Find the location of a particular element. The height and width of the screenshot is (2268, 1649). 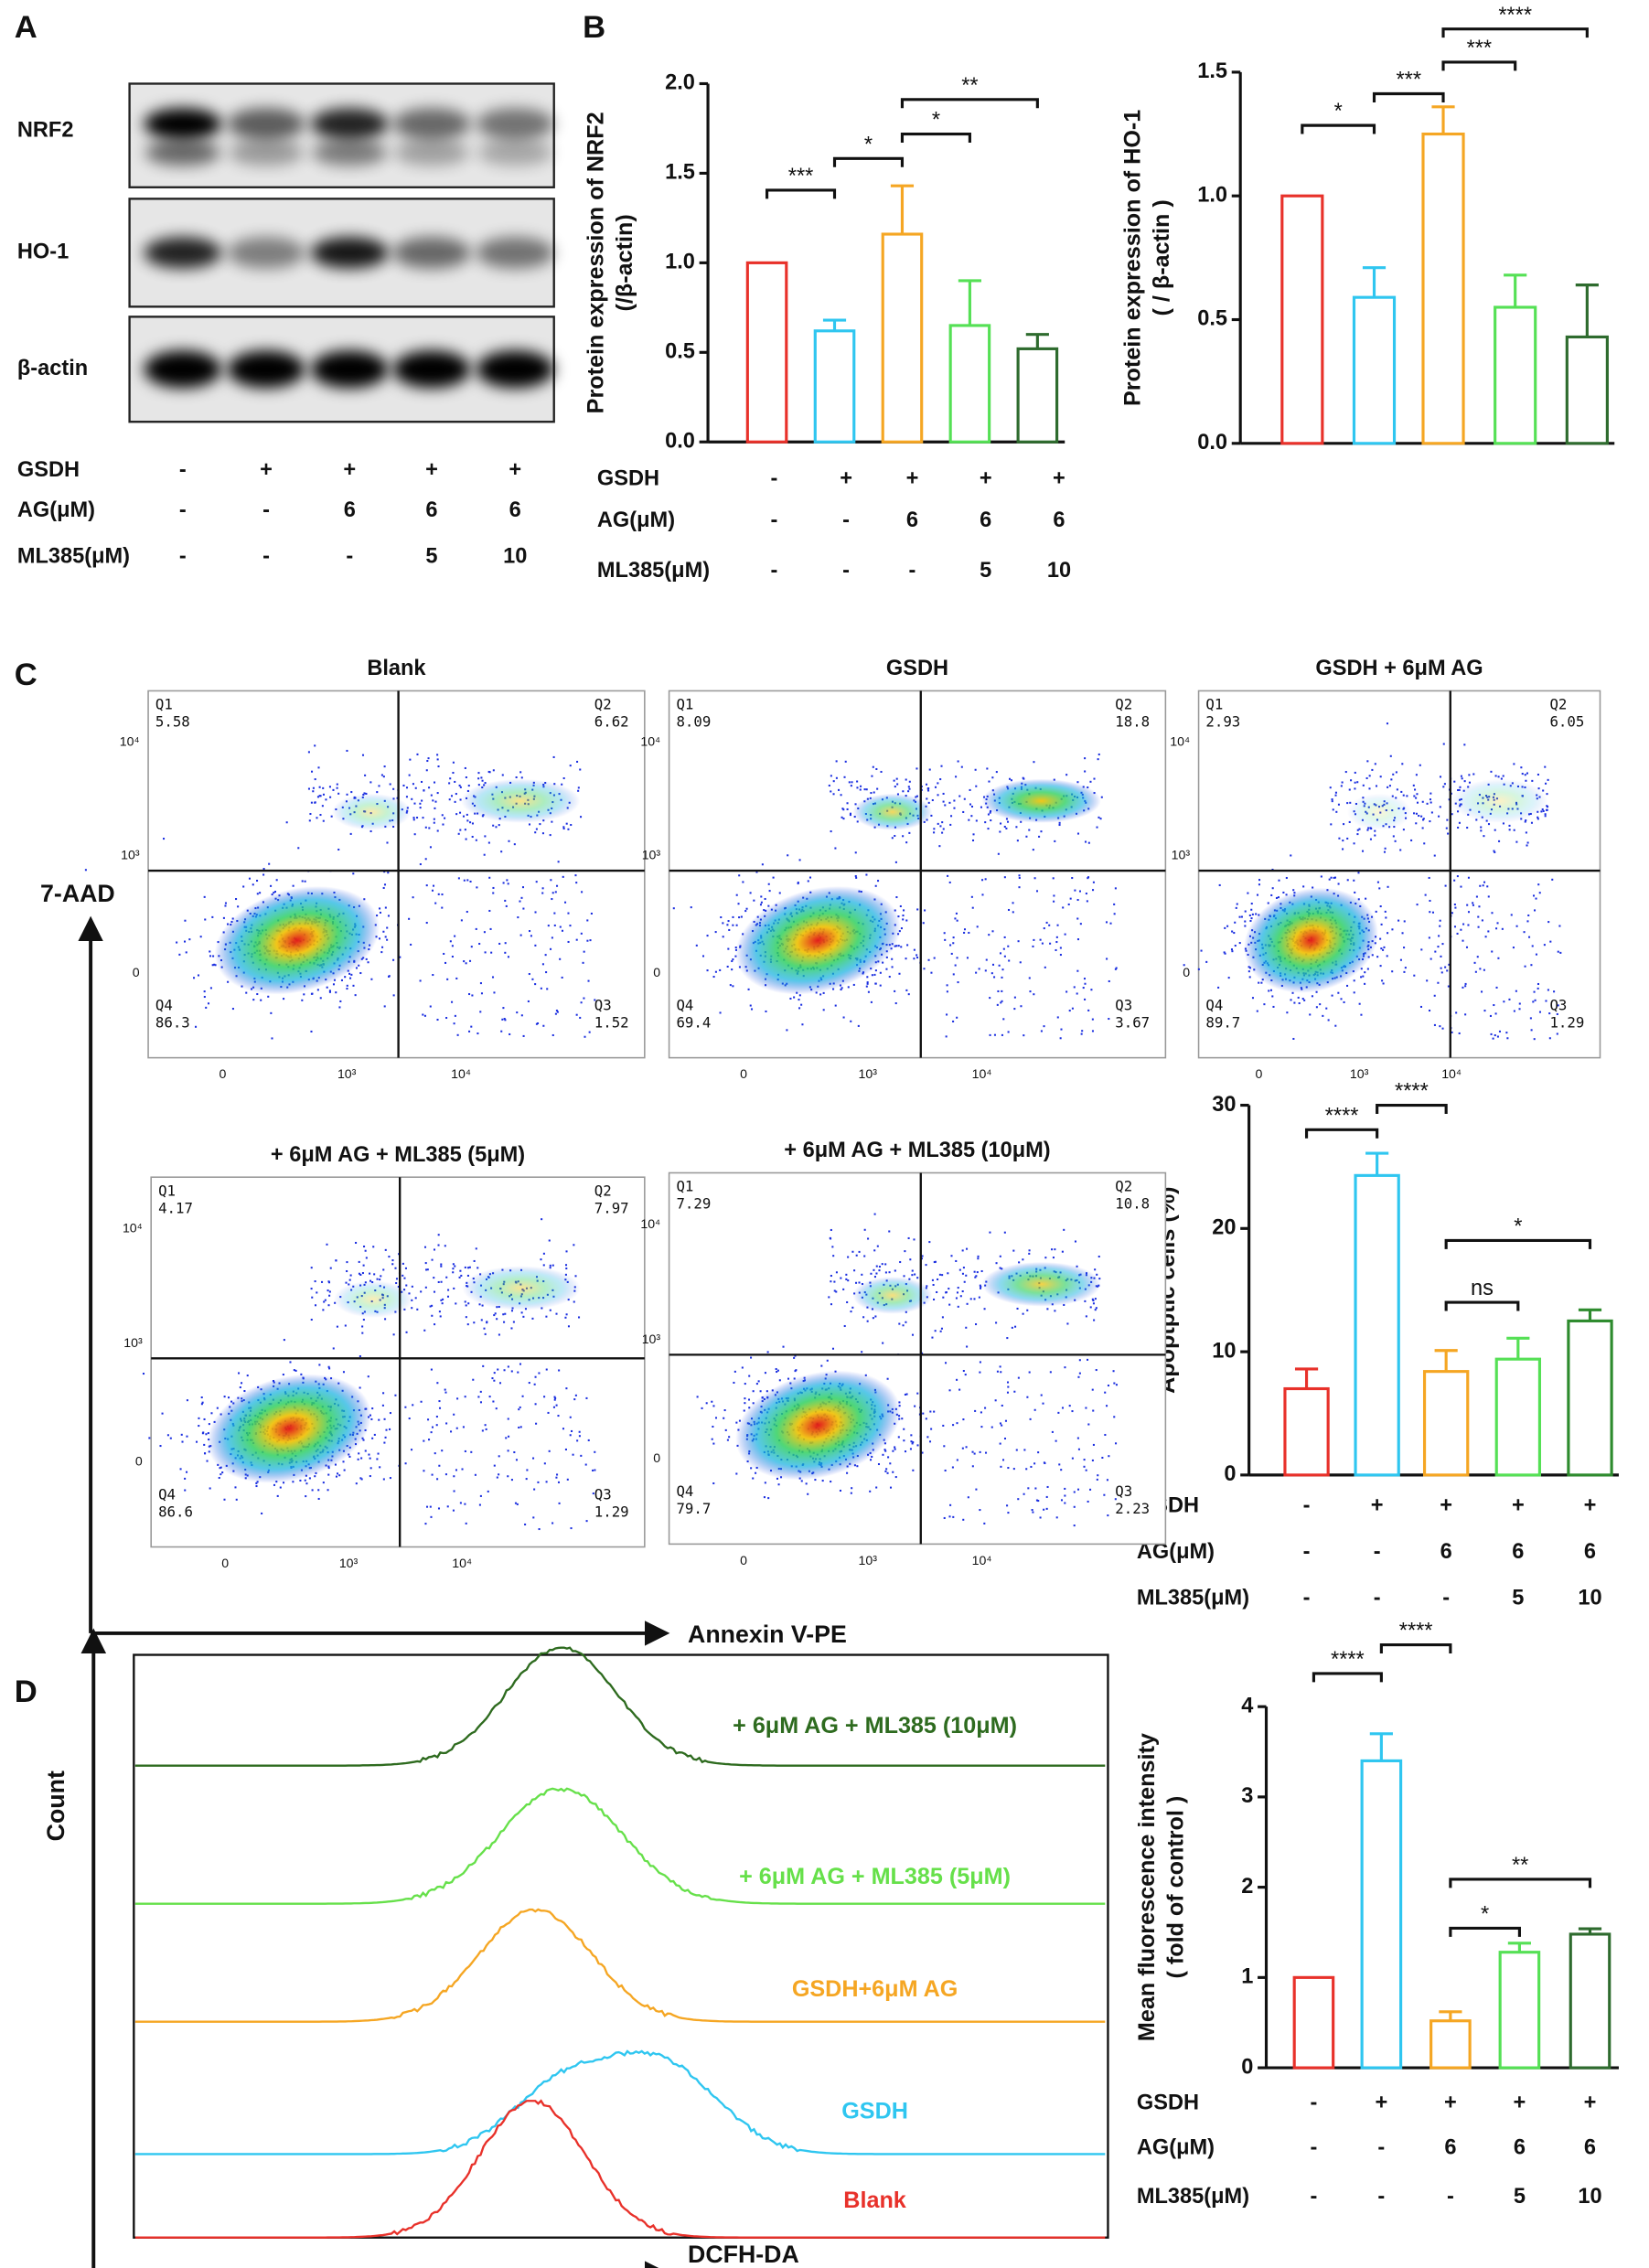

x-tick-label: 10³ is located at coordinates (1359, 1073).